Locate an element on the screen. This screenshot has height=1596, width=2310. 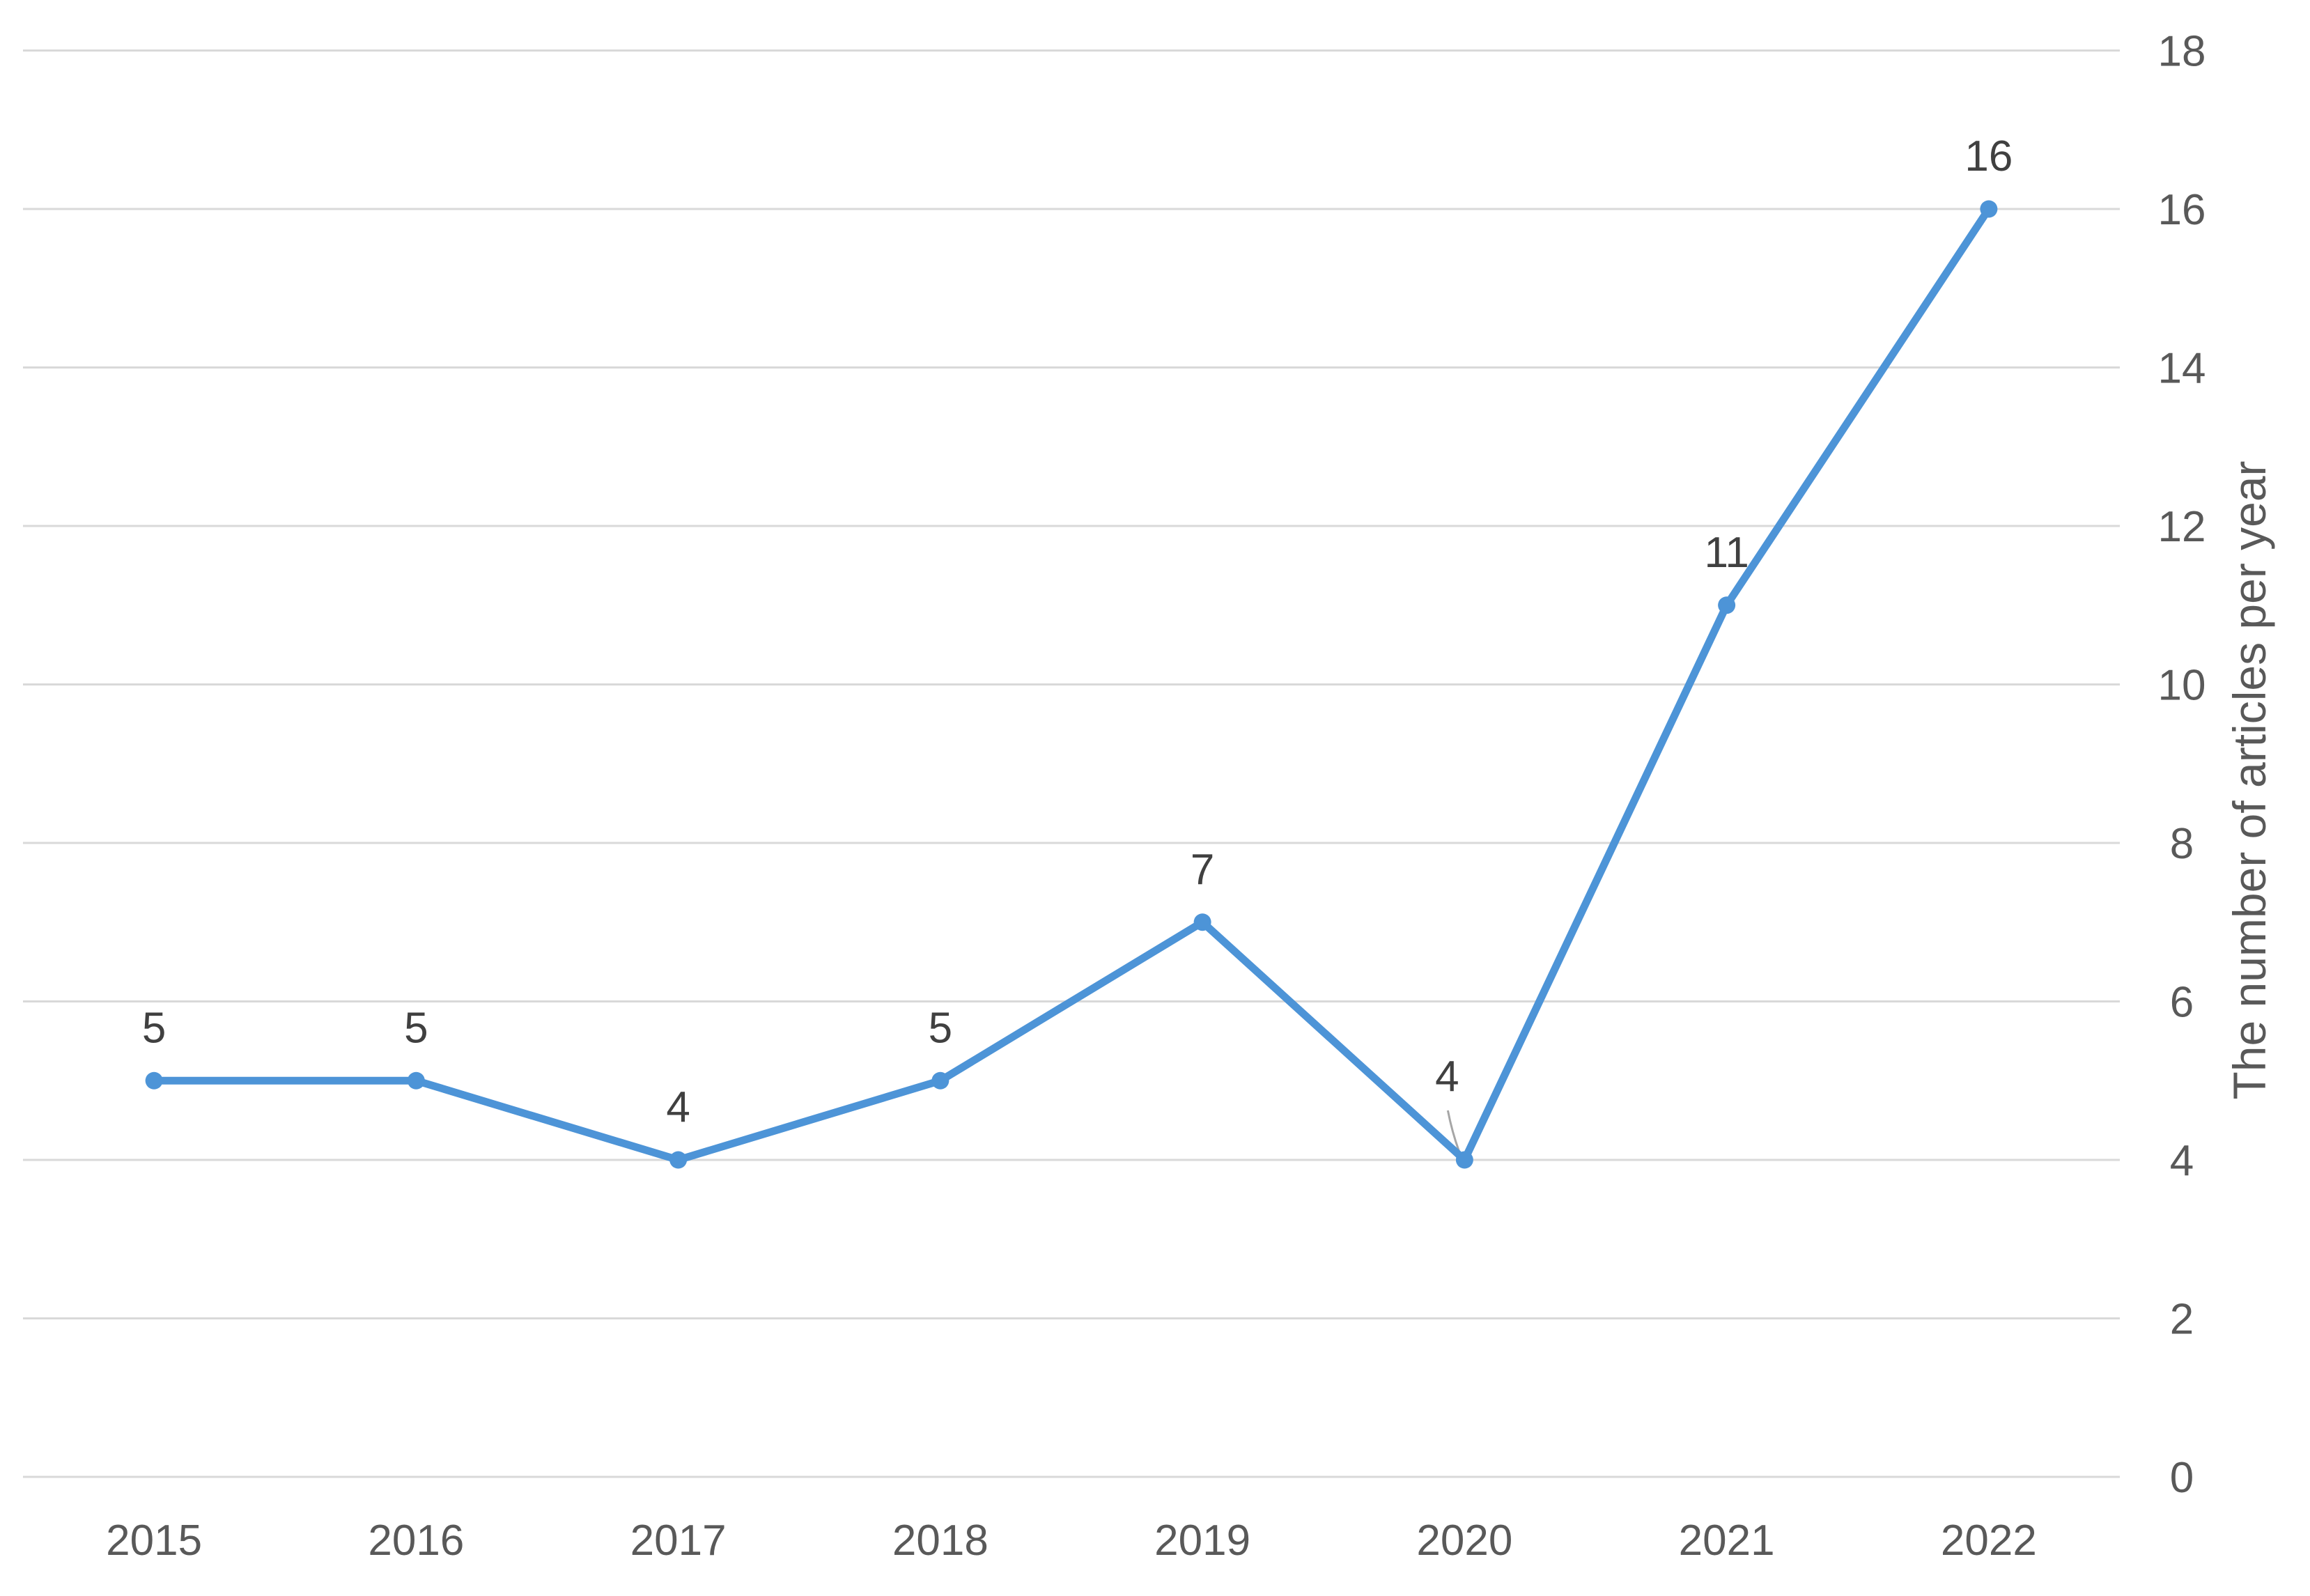
y-tick-12: 12 is located at coordinates (2182, 527).